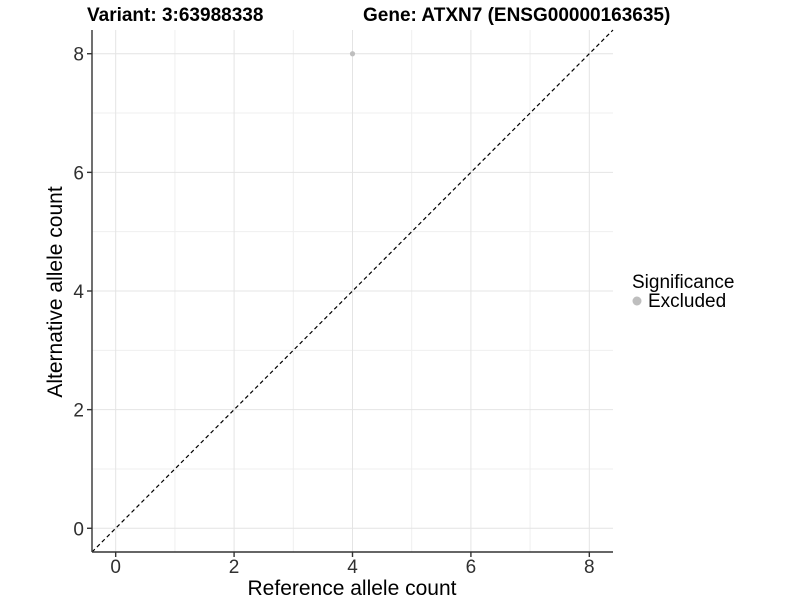 The image size is (800, 600). What do you see at coordinates (516, 15) in the screenshot?
I see `plot-title-gene: Gene: ATXN7 (ENSG00000163635)` at bounding box center [516, 15].